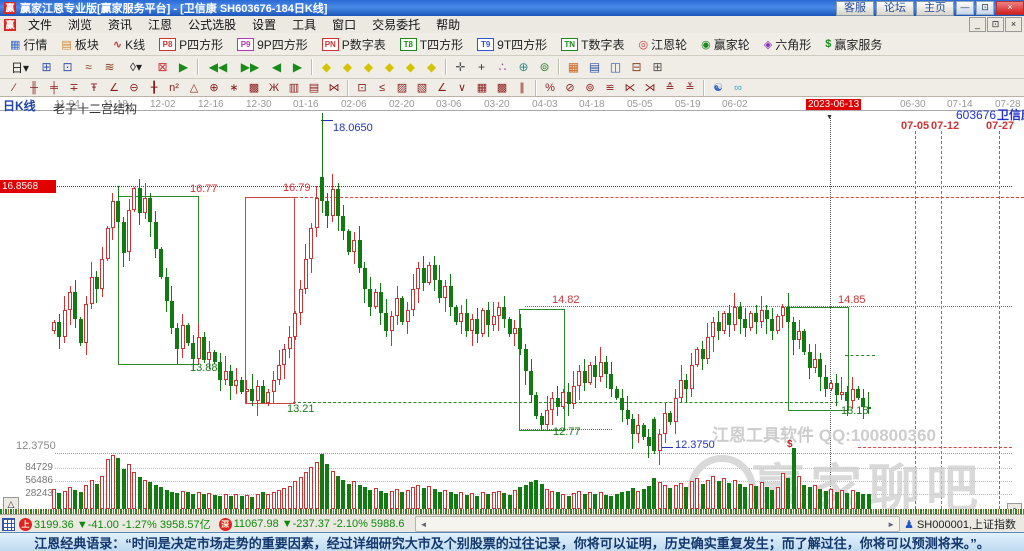  Describe the element at coordinates (264, 25) in the screenshot. I see `menu-item-5: 设置` at that location.